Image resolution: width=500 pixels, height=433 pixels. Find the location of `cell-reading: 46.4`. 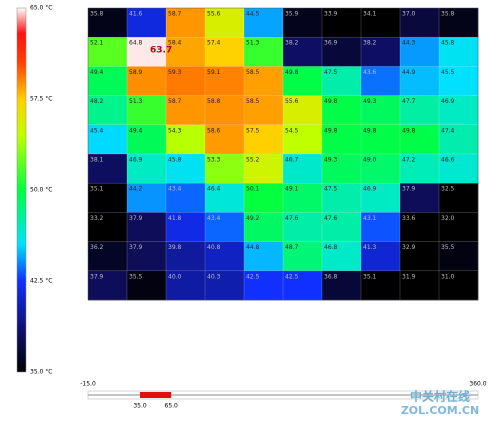

cell-reading: 46.4 is located at coordinates (214, 189).